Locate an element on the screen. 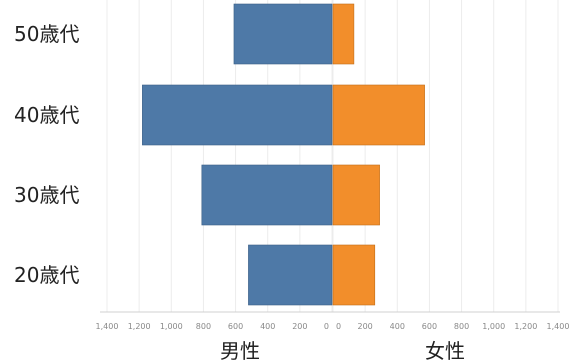  category-labels: 50歳代 40歳代 30歳代 20歳代 is located at coordinates (46, 154).